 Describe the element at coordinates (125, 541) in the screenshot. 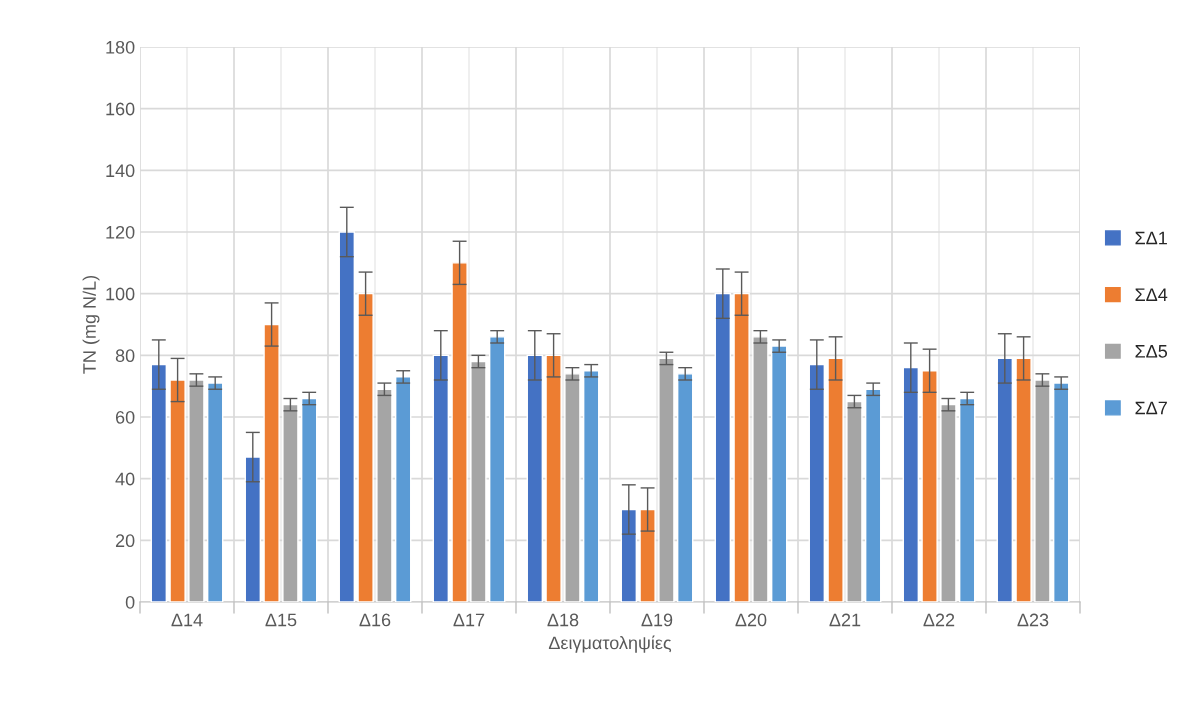

I see `y-tick-label: 20` at that location.